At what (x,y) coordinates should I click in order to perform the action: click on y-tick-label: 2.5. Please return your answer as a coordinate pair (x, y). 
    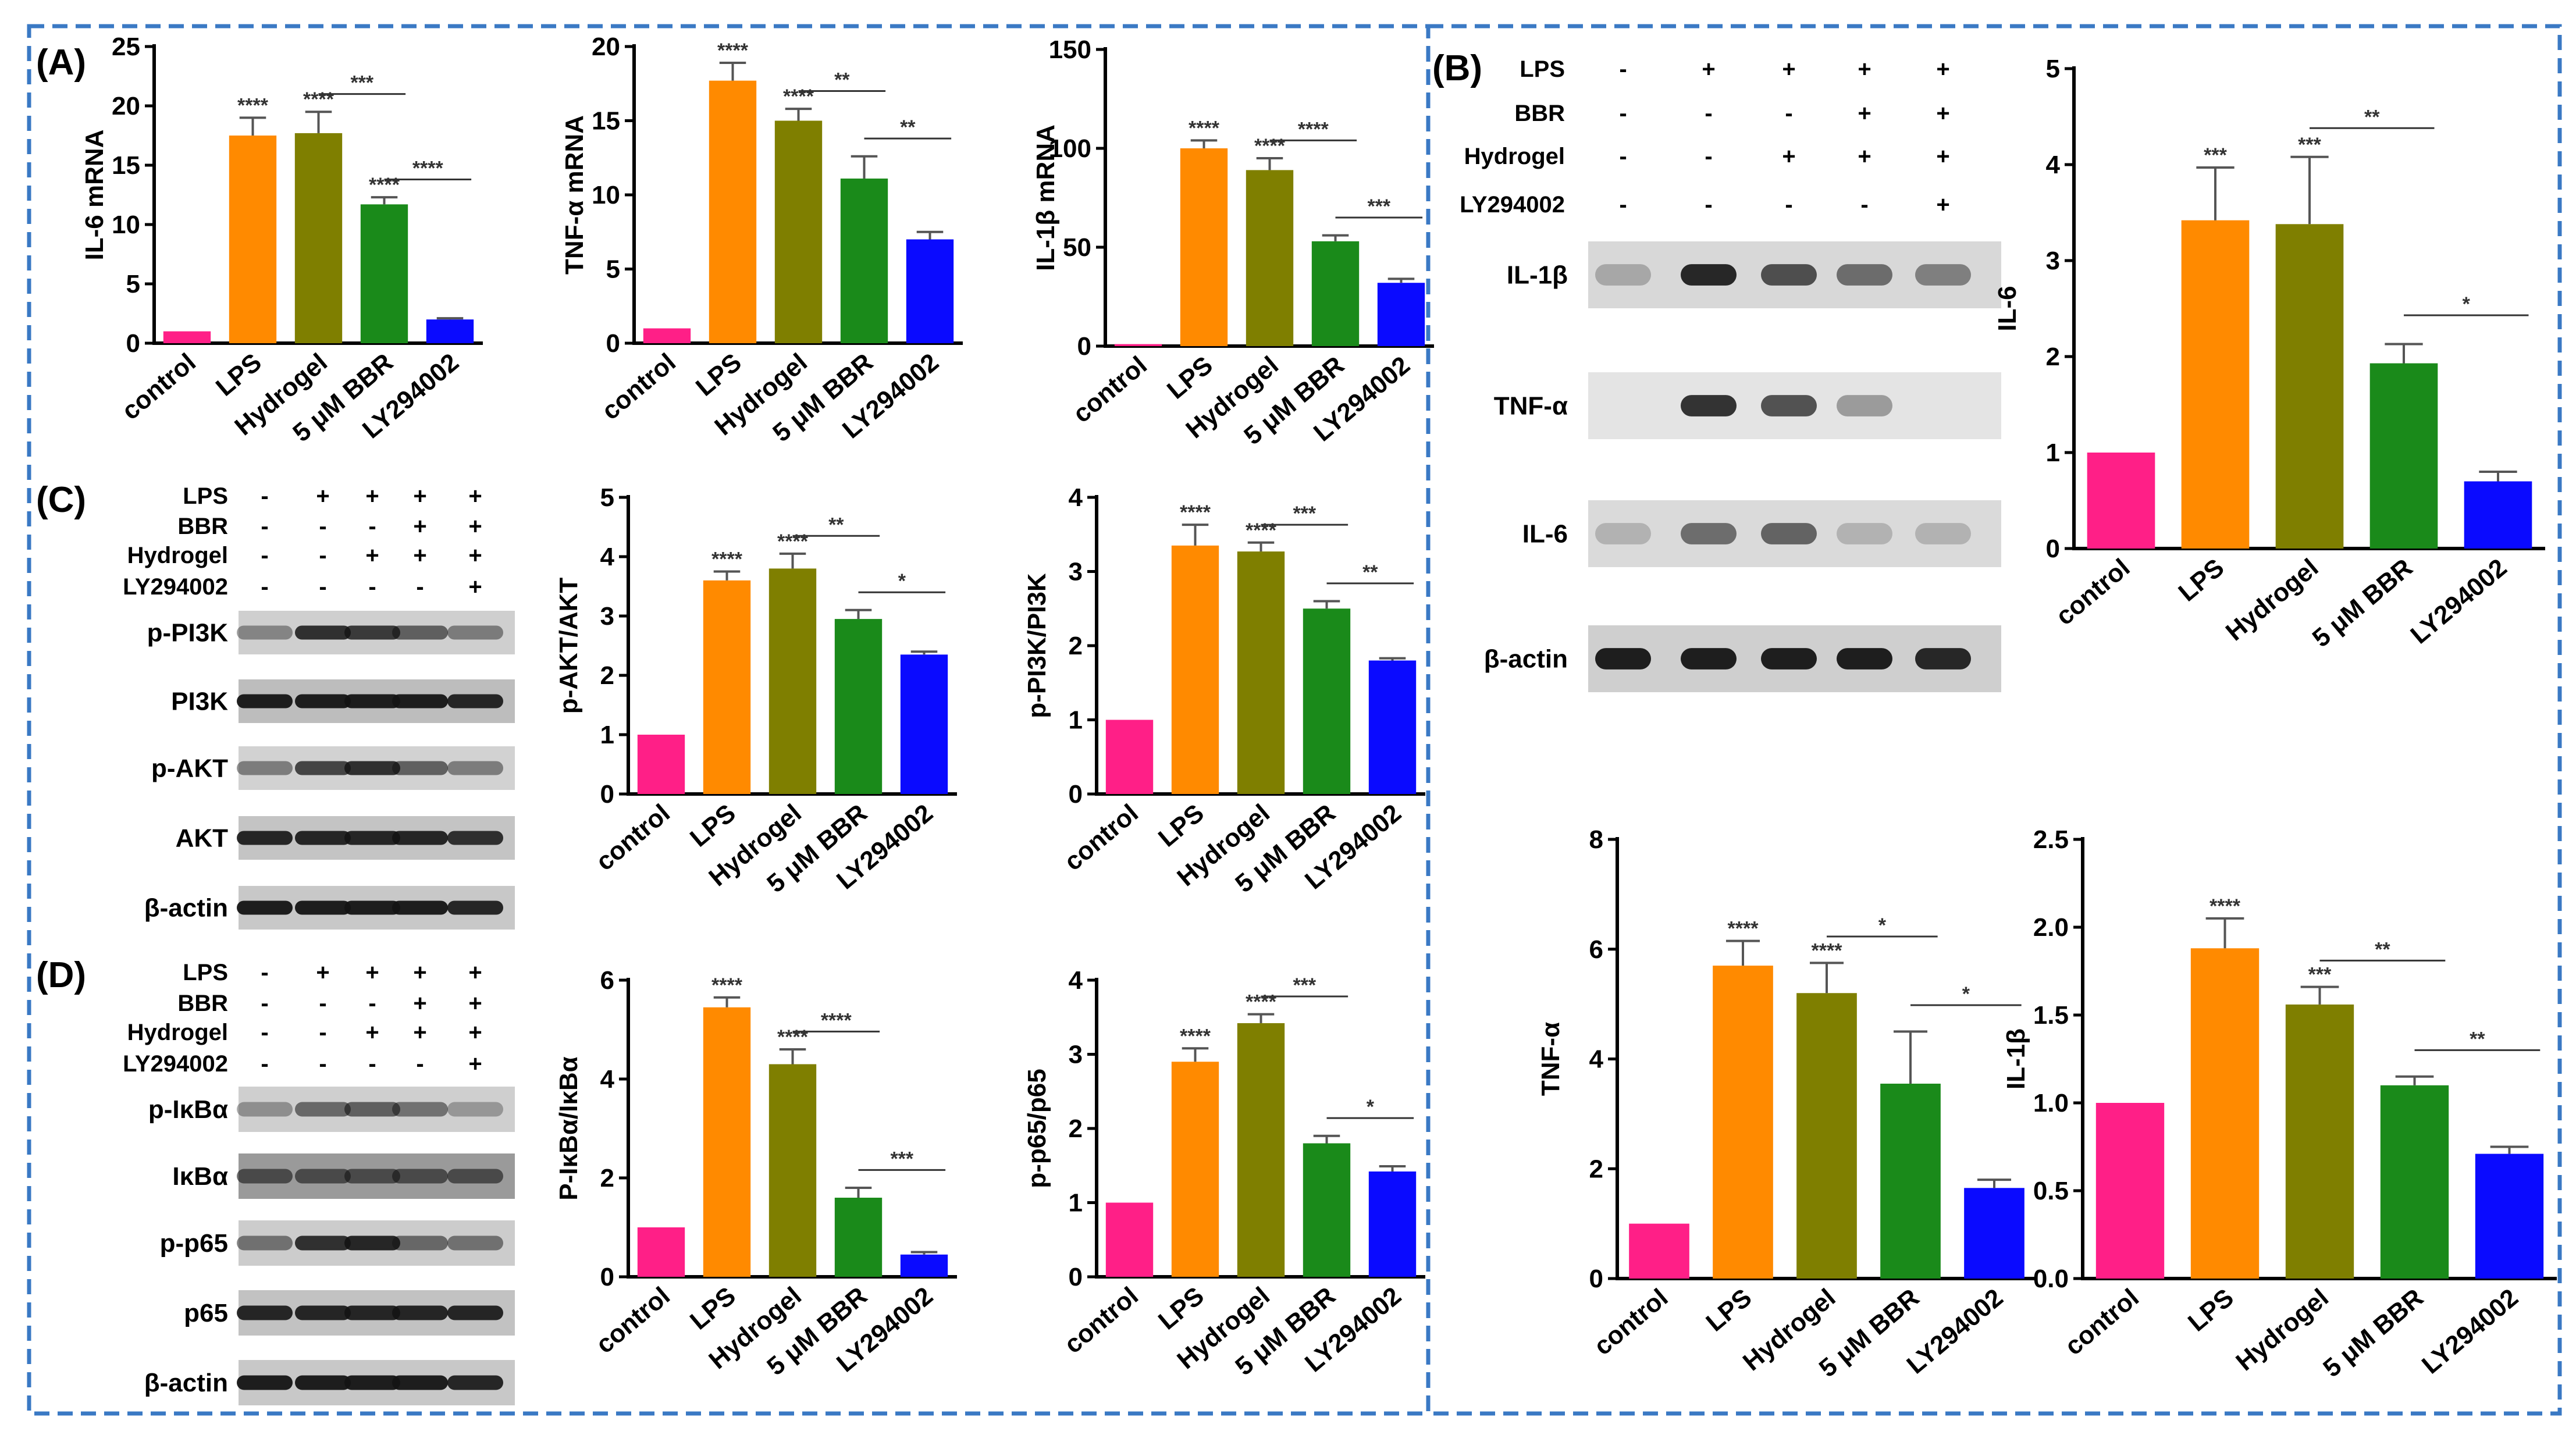
    Looking at the image, I should click on (2051, 839).